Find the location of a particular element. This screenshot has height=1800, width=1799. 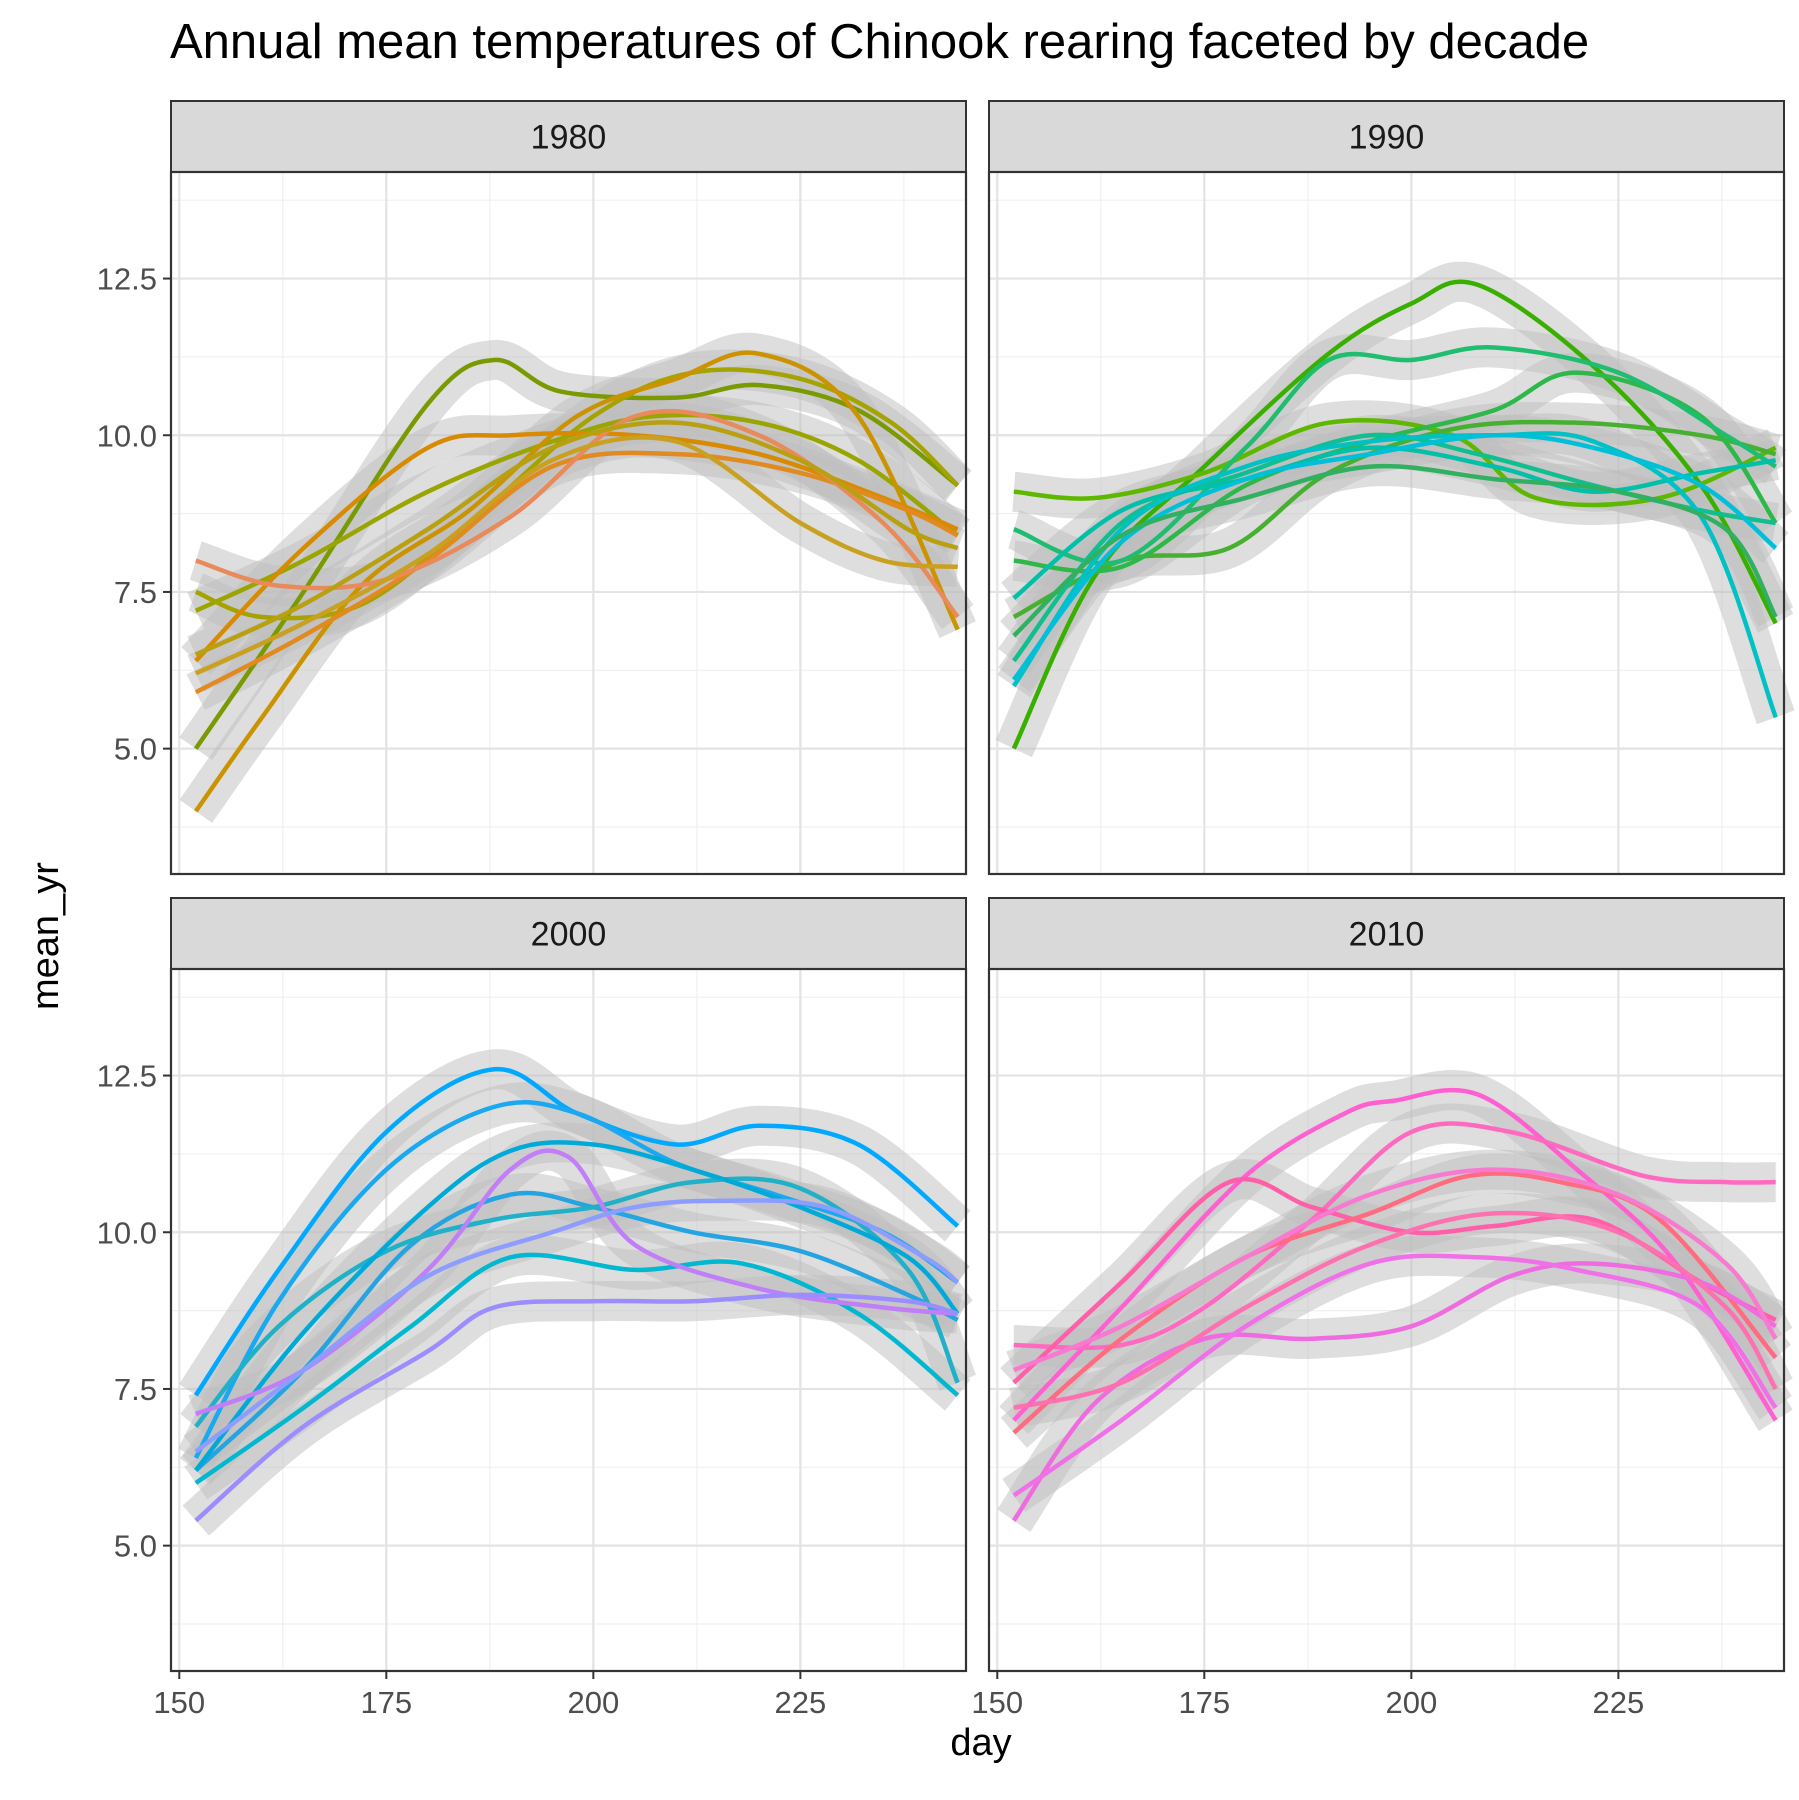

facet-strip-label: 2010 is located at coordinates (1387, 935).